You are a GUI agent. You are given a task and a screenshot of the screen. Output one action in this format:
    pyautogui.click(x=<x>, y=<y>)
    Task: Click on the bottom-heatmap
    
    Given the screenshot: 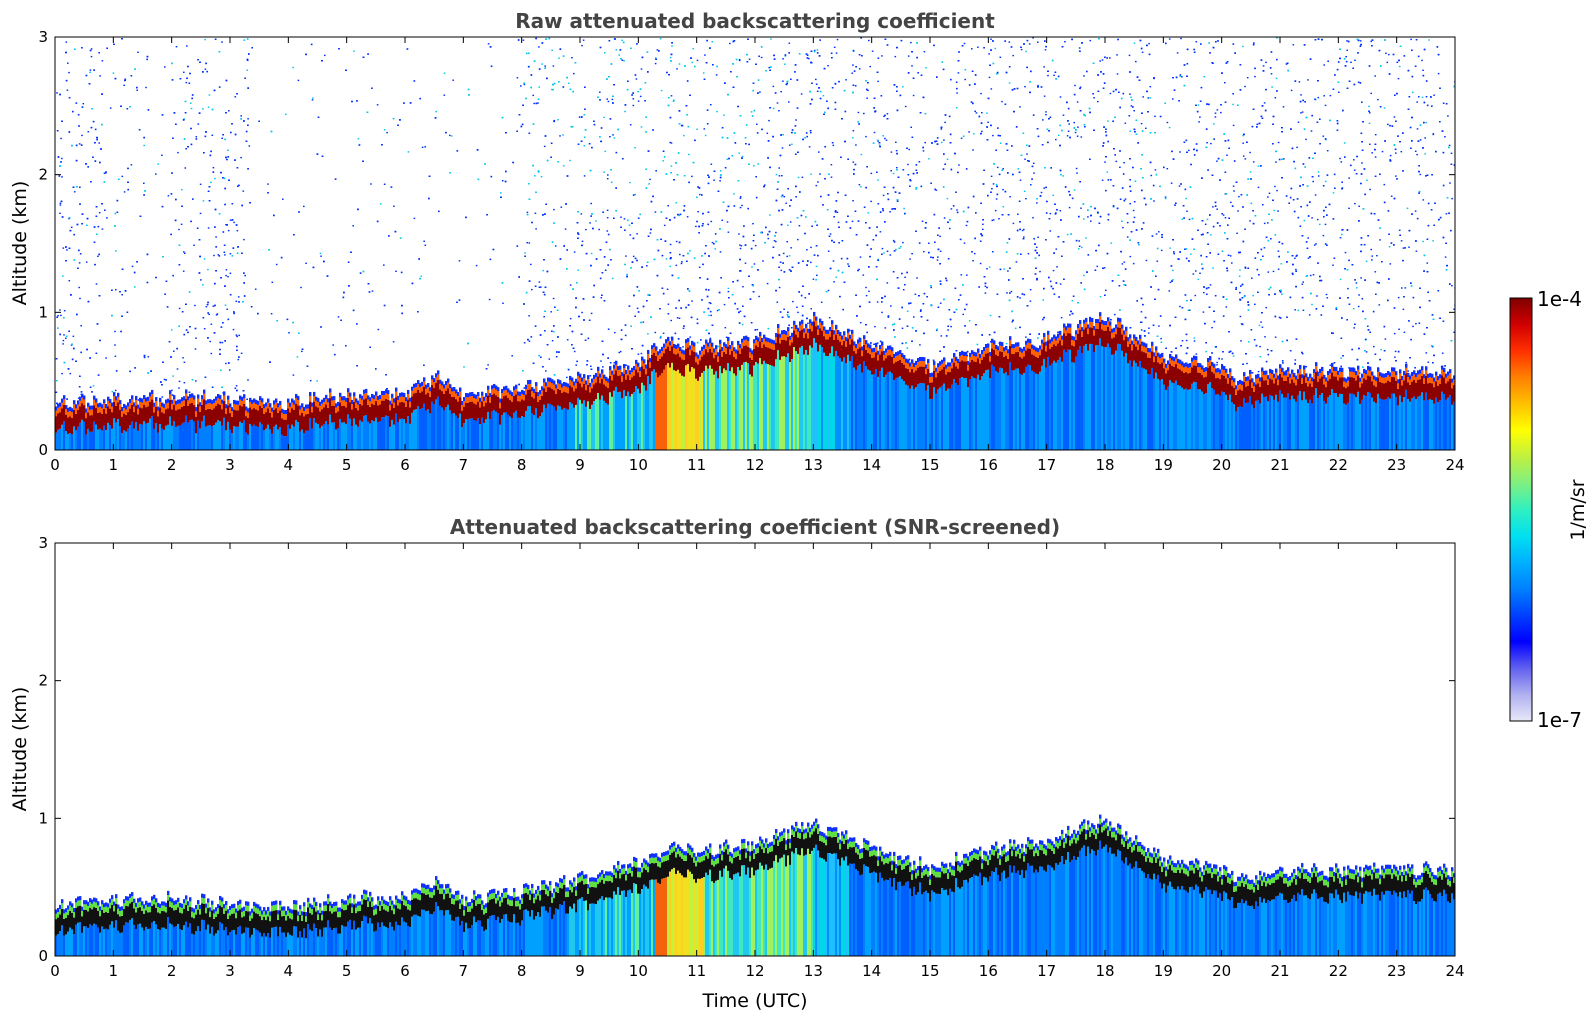 What is the action you would take?
    pyautogui.click(x=755, y=885)
    